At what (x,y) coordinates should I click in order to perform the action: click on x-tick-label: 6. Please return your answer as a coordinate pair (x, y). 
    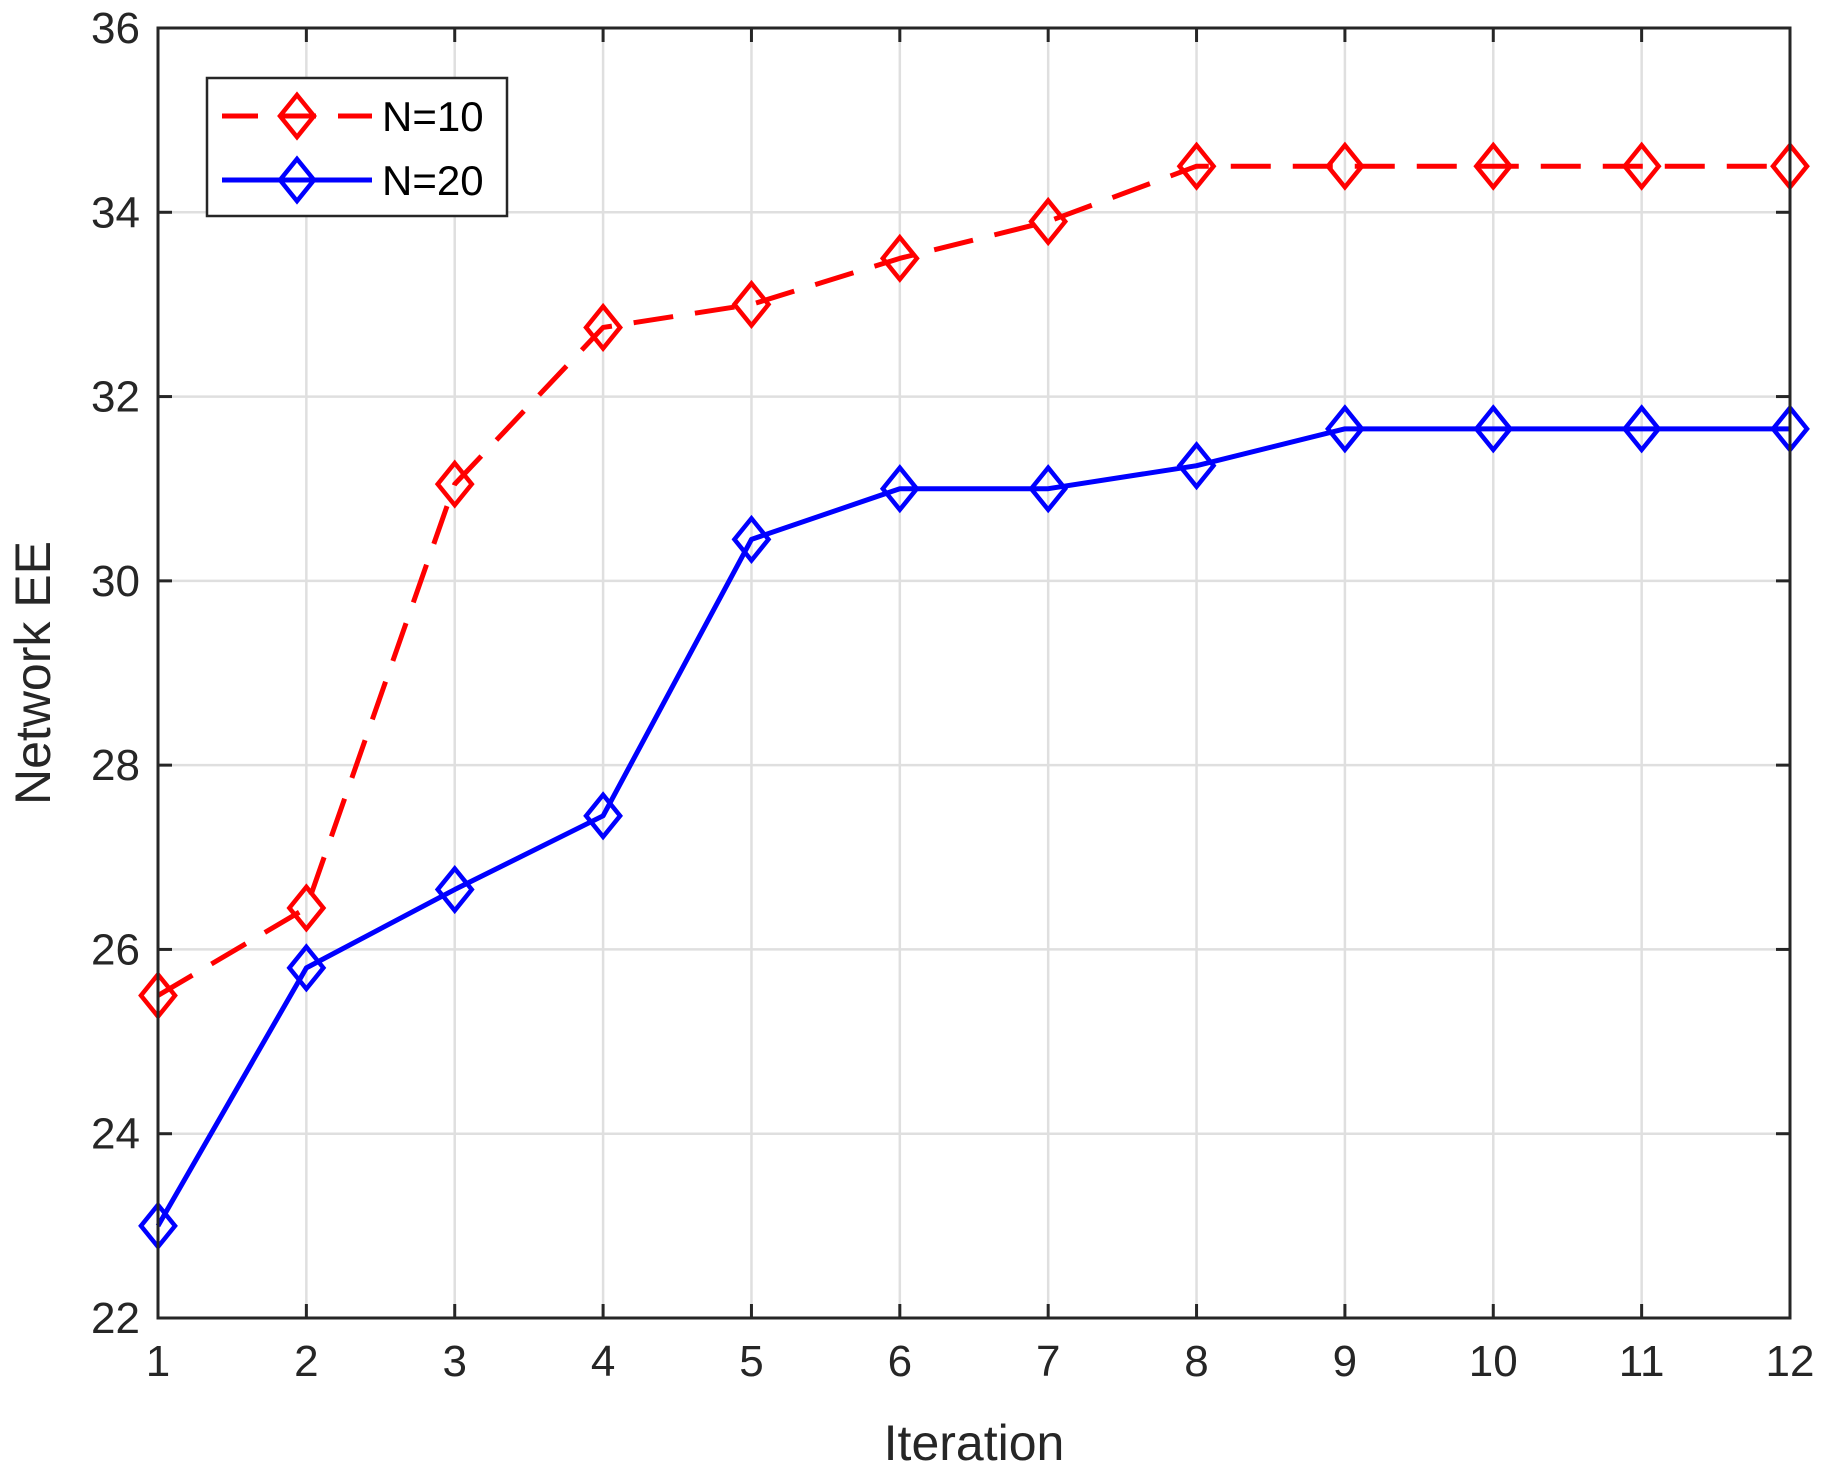
    Looking at the image, I should click on (900, 1361).